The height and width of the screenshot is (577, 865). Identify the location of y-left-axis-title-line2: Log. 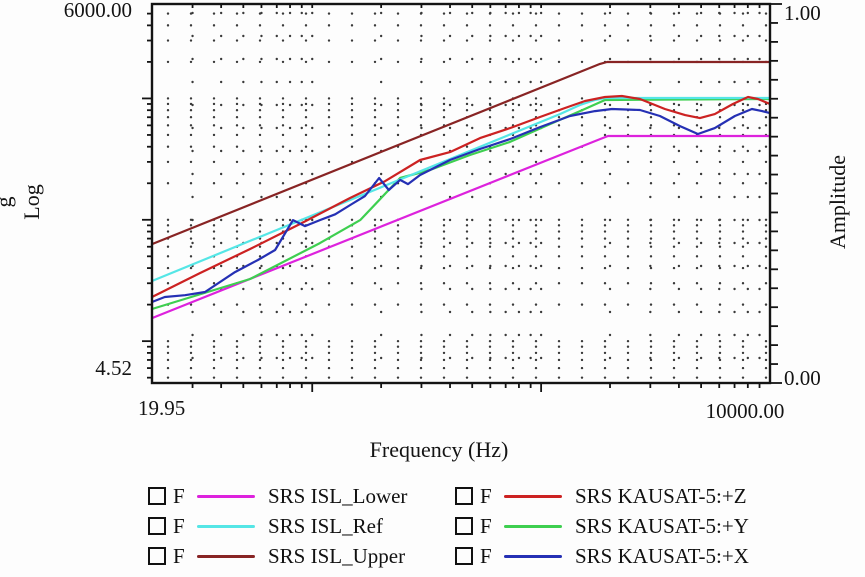
(31, 202).